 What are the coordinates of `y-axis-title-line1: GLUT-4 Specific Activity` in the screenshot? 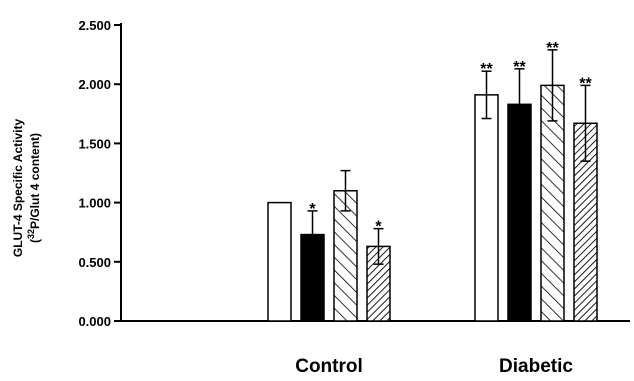 It's located at (18, 188).